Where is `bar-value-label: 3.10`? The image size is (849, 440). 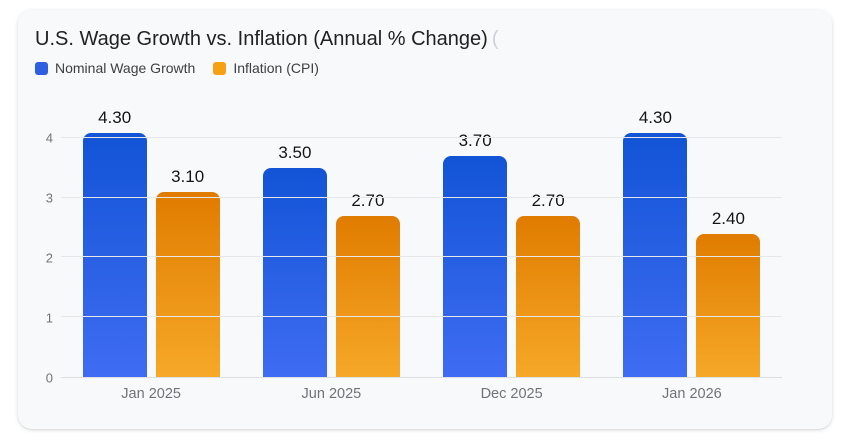
bar-value-label: 3.10 is located at coordinates (188, 176).